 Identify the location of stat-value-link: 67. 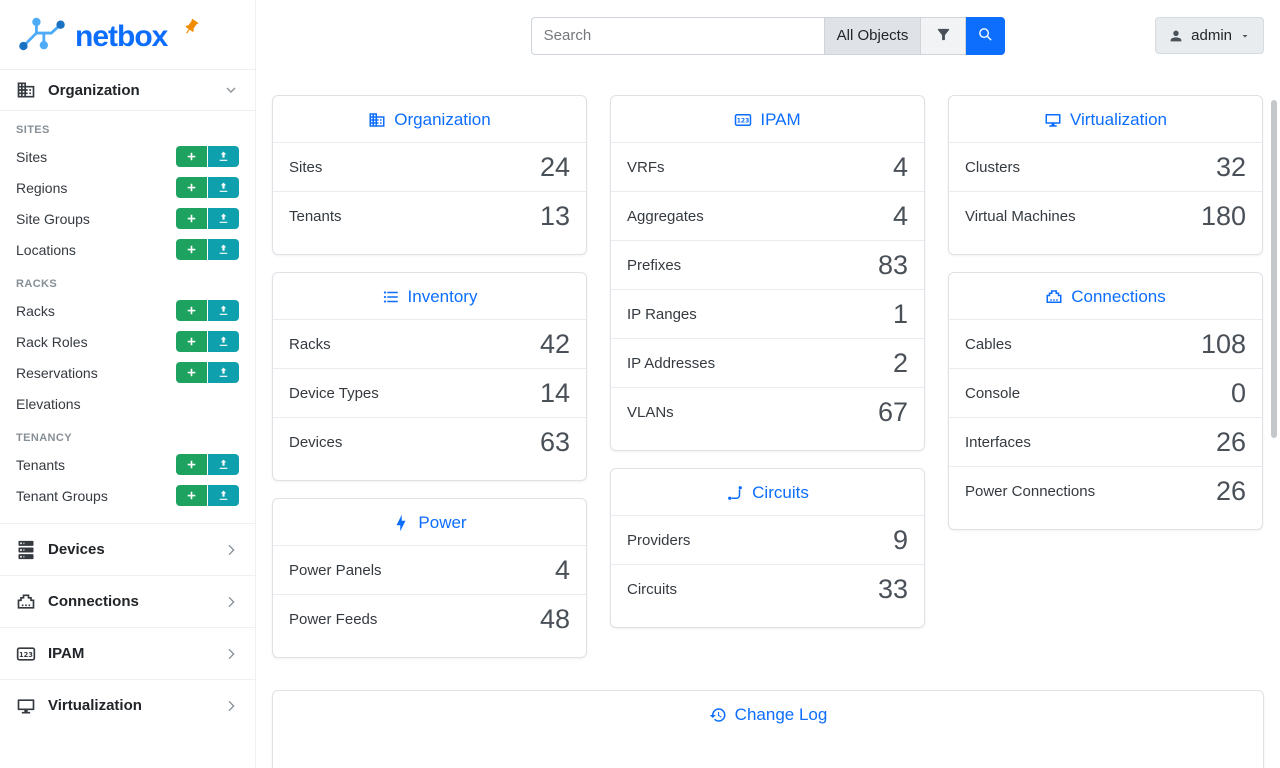
(892, 411).